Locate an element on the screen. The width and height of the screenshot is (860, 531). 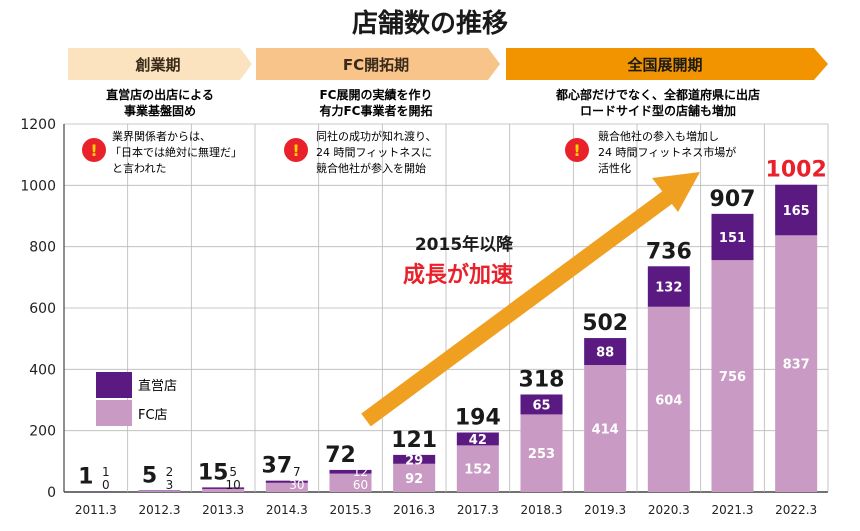
x-tick-label: 2020.3 is located at coordinates (669, 510).